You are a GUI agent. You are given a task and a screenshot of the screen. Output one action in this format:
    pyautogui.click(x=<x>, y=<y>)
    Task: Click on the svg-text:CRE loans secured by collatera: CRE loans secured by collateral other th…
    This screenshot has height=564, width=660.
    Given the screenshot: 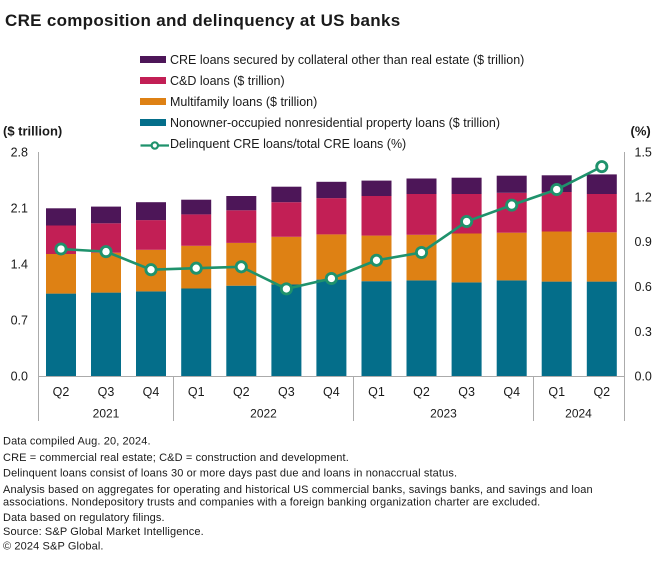 What is the action you would take?
    pyautogui.click(x=347, y=60)
    